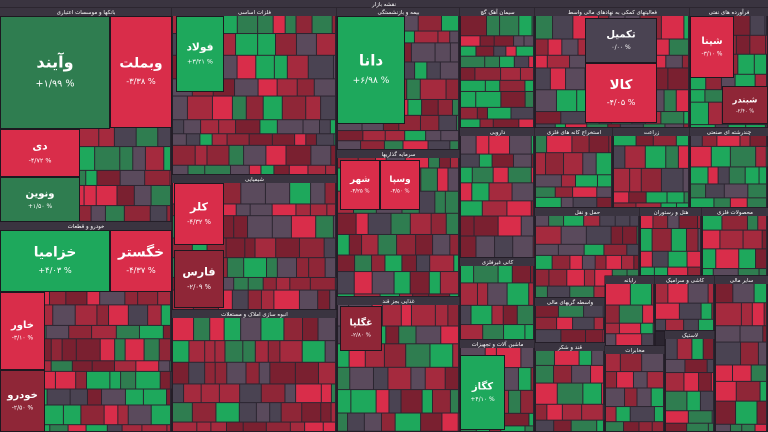 The width and height of the screenshot is (768, 432). I want to click on tile-name: کگاز, so click(482, 386).